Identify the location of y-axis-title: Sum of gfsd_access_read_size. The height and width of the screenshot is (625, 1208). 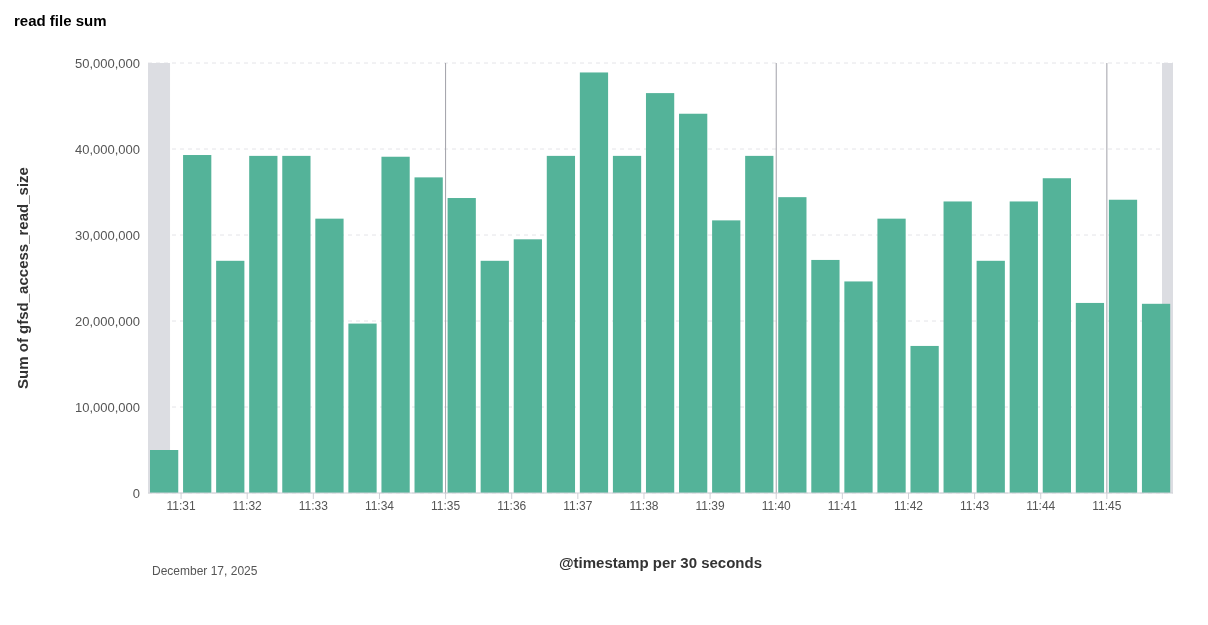
(23, 278).